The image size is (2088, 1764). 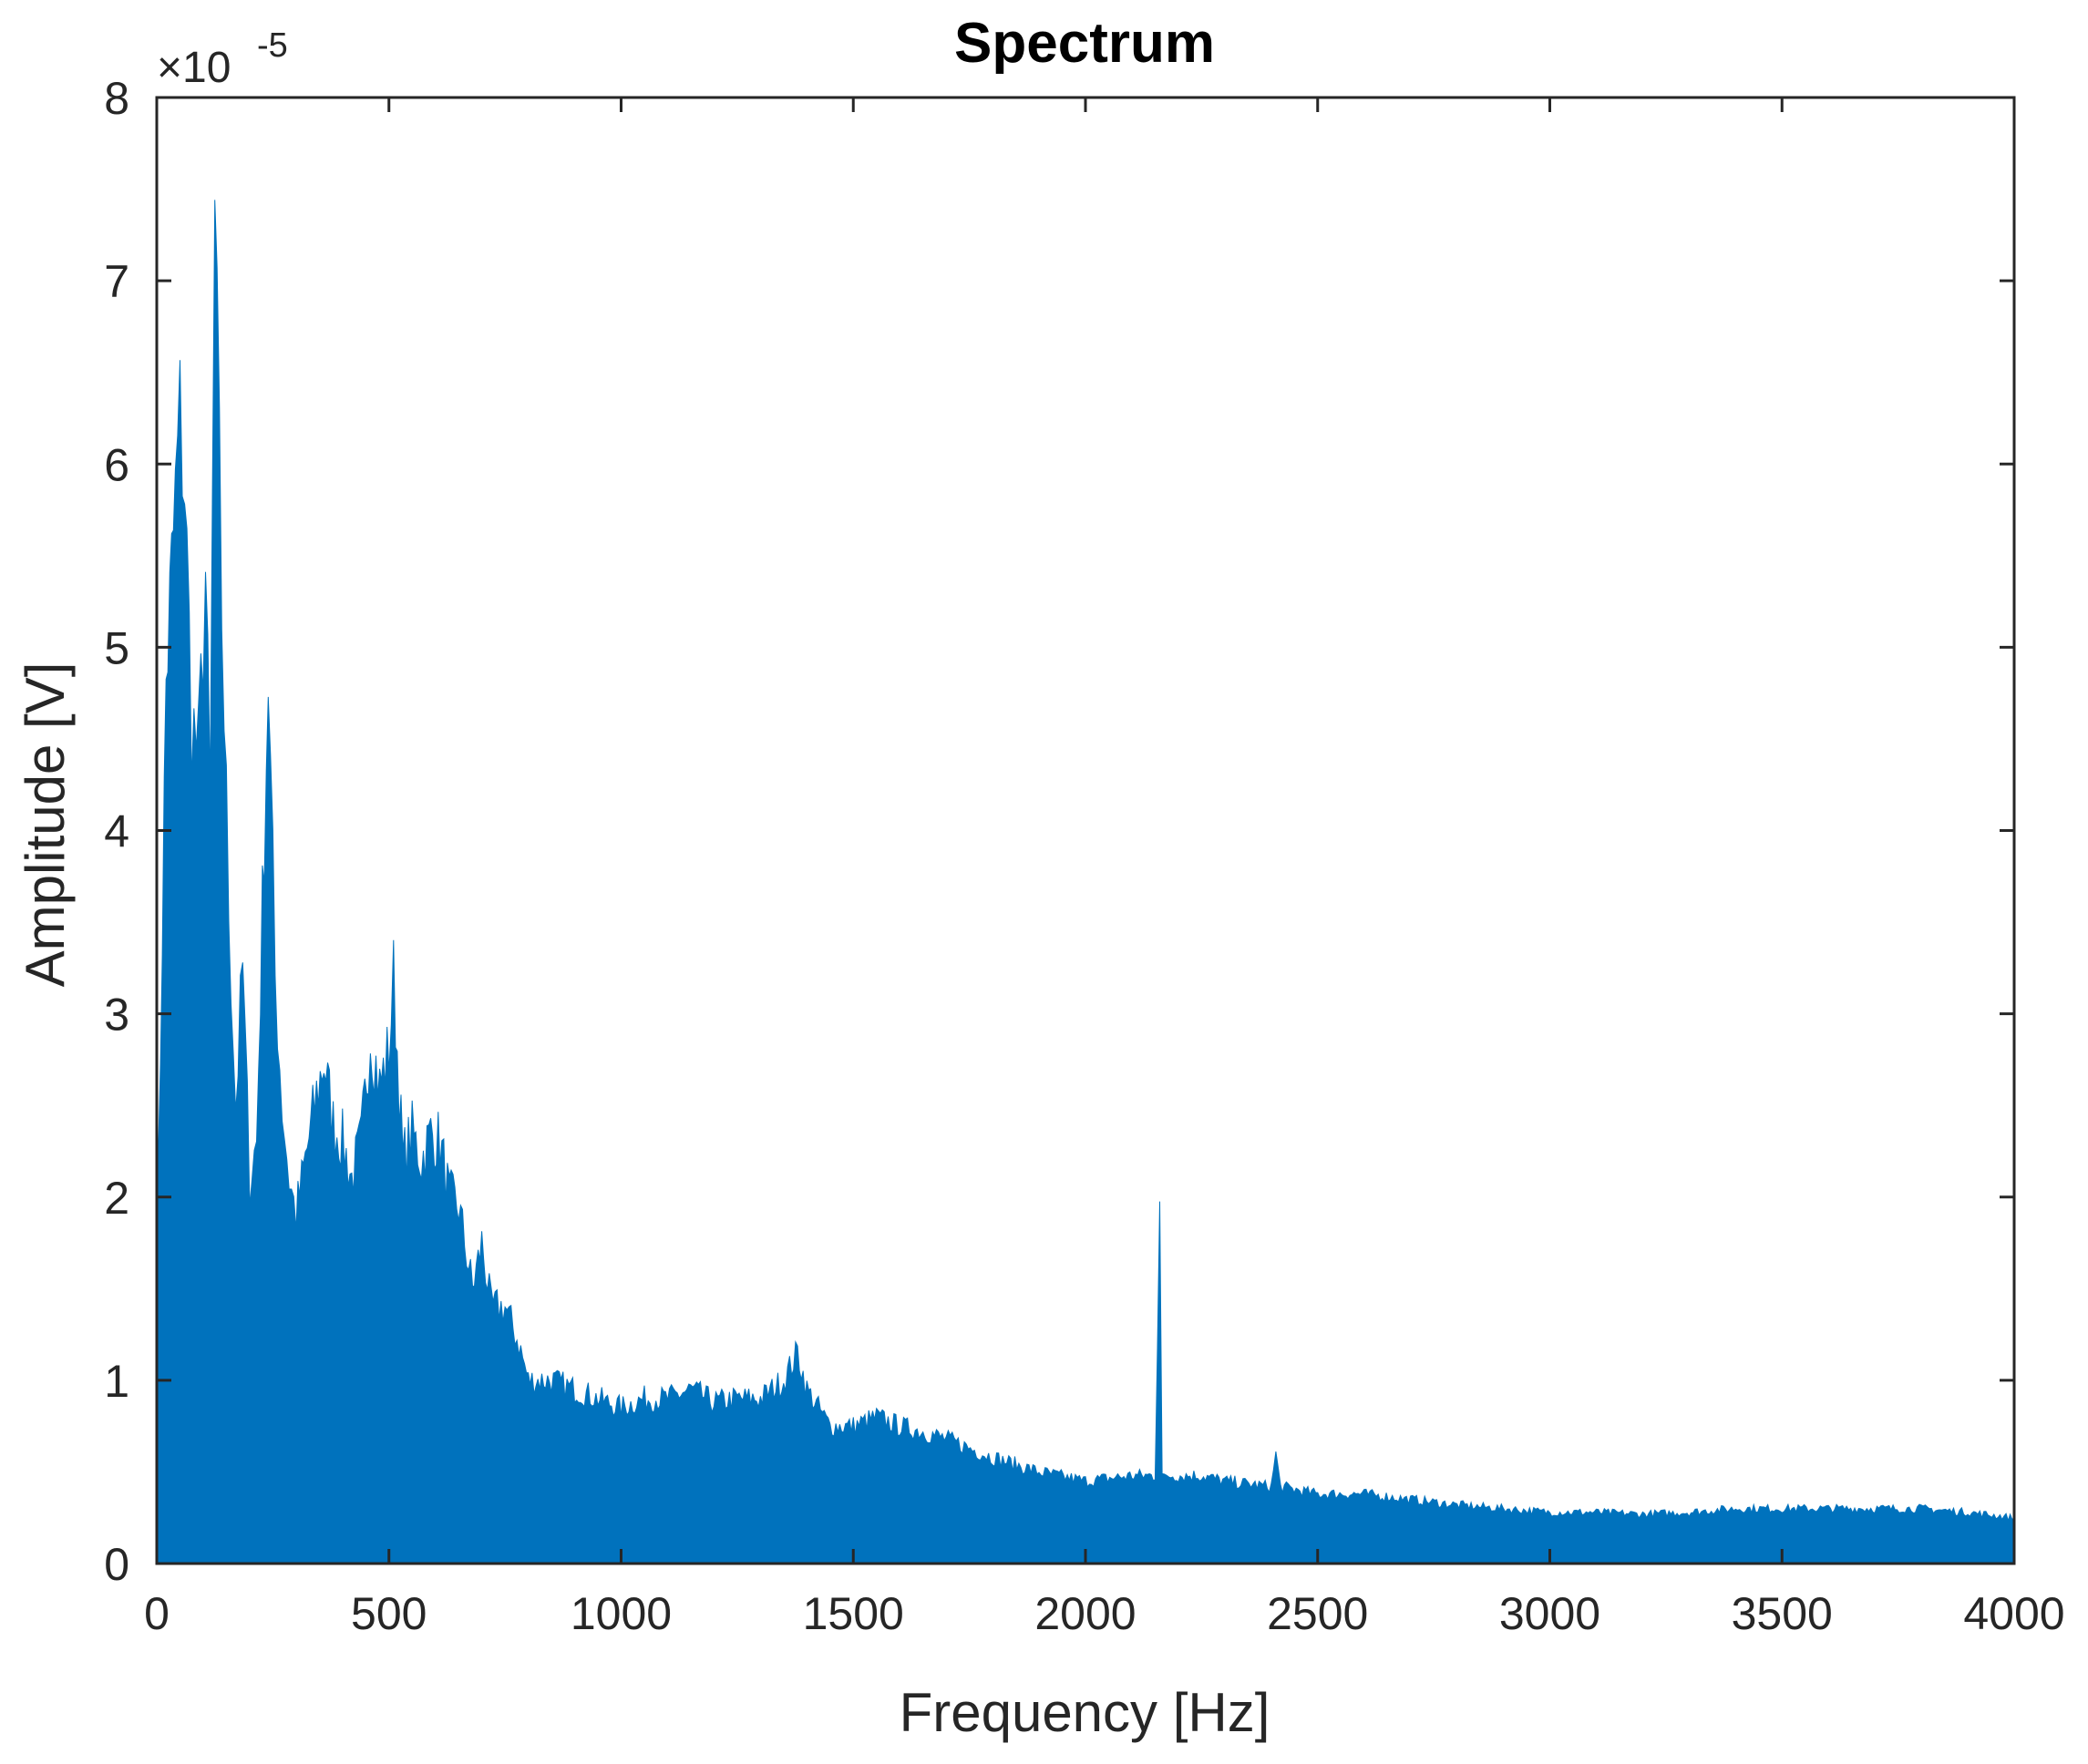 What do you see at coordinates (389, 1613) in the screenshot?
I see `x-tick-label: 500` at bounding box center [389, 1613].